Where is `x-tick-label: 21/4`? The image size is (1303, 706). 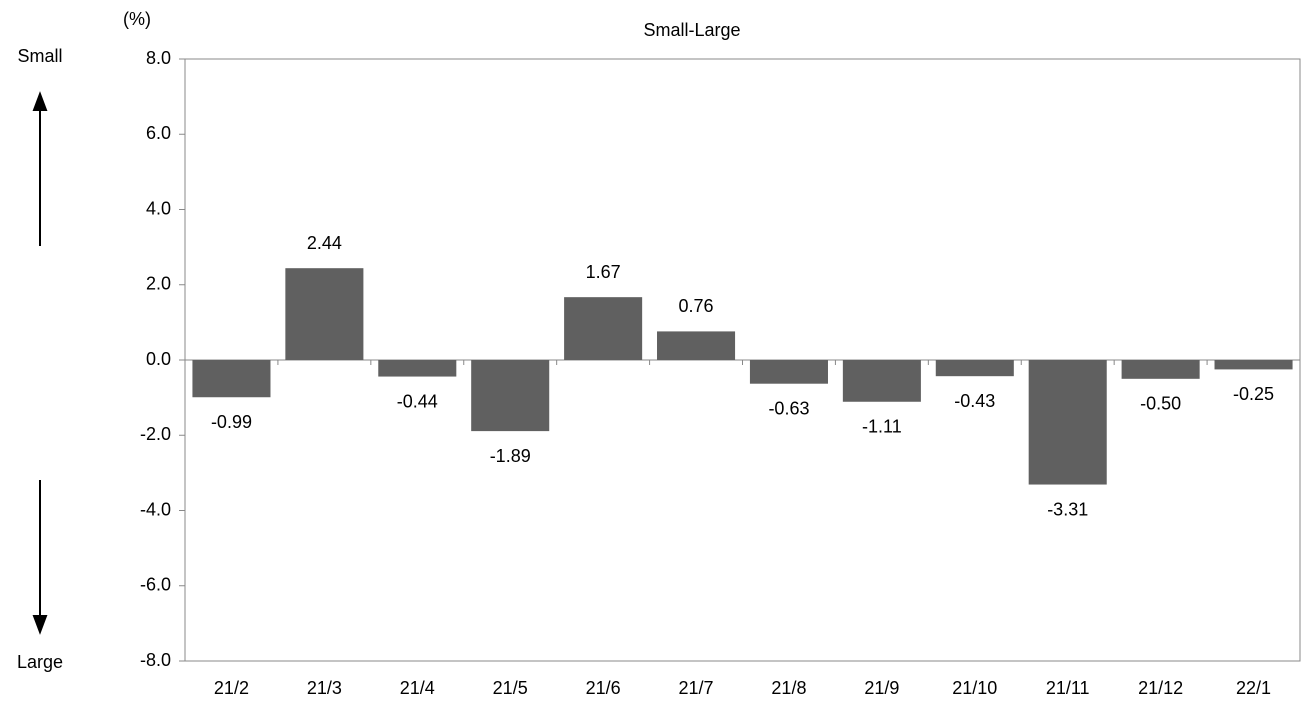
x-tick-label: 21/4 is located at coordinates (417, 688).